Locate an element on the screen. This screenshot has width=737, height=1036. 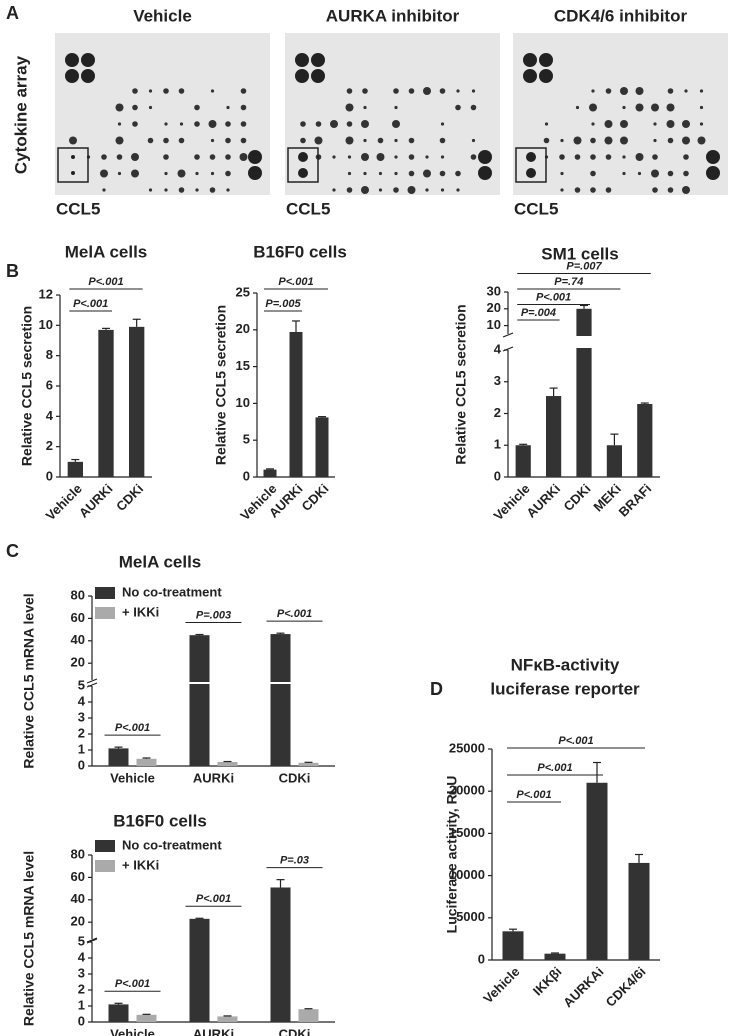
panel-label: C is located at coordinates (12, 551).